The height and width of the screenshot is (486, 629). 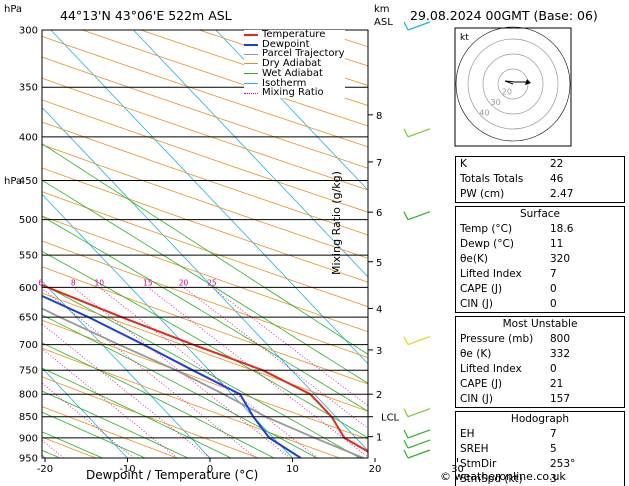 What do you see at coordinates (28, 318) in the screenshot?
I see `pressure-tick-label: 650` at bounding box center [28, 318].